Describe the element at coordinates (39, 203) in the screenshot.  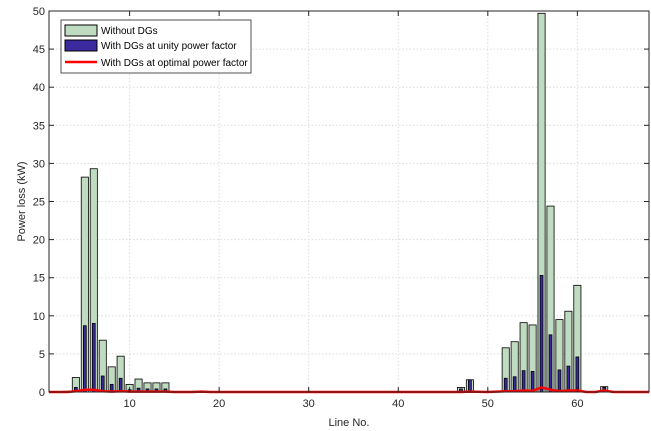
I see `y-tick-label: 25` at that location.